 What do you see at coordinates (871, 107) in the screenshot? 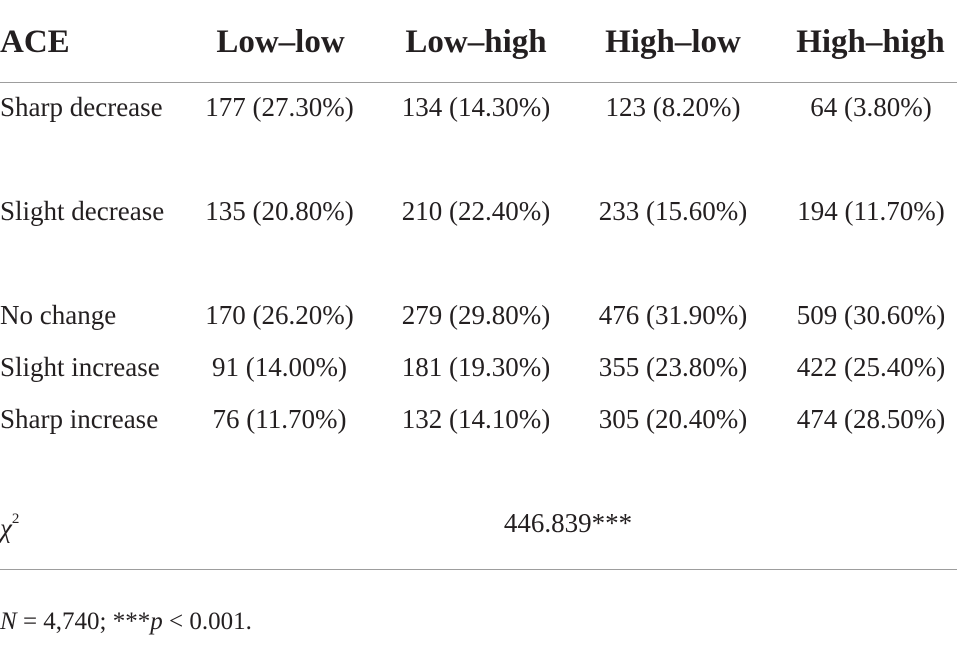
I see `table-cell: 64 (3.80%)` at bounding box center [871, 107].